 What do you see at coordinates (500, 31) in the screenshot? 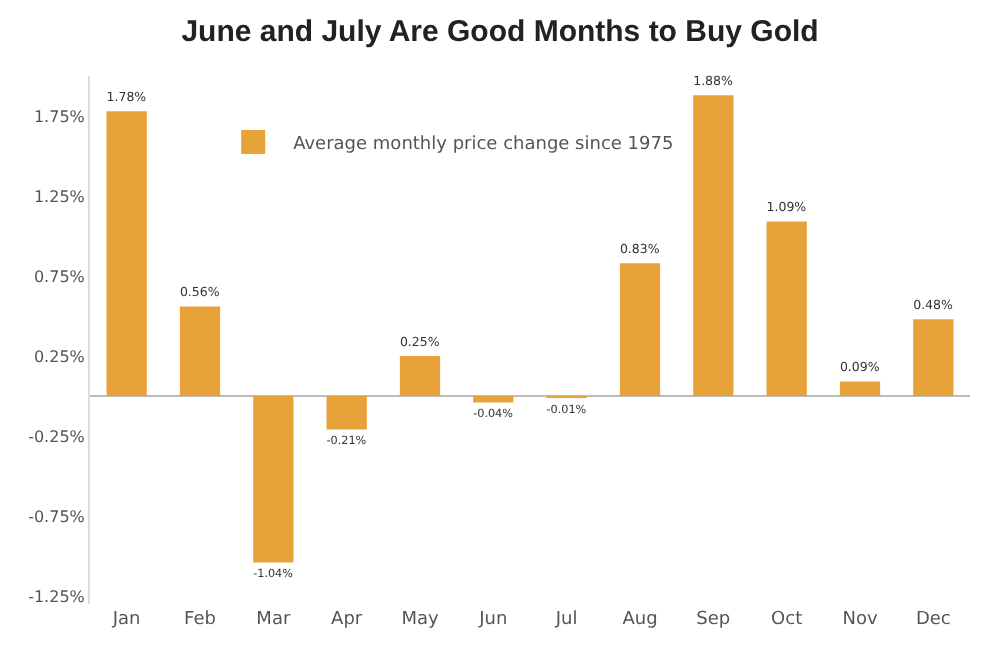
I see `chart-title: June and July Are Good Months to Buy Gold` at bounding box center [500, 31].